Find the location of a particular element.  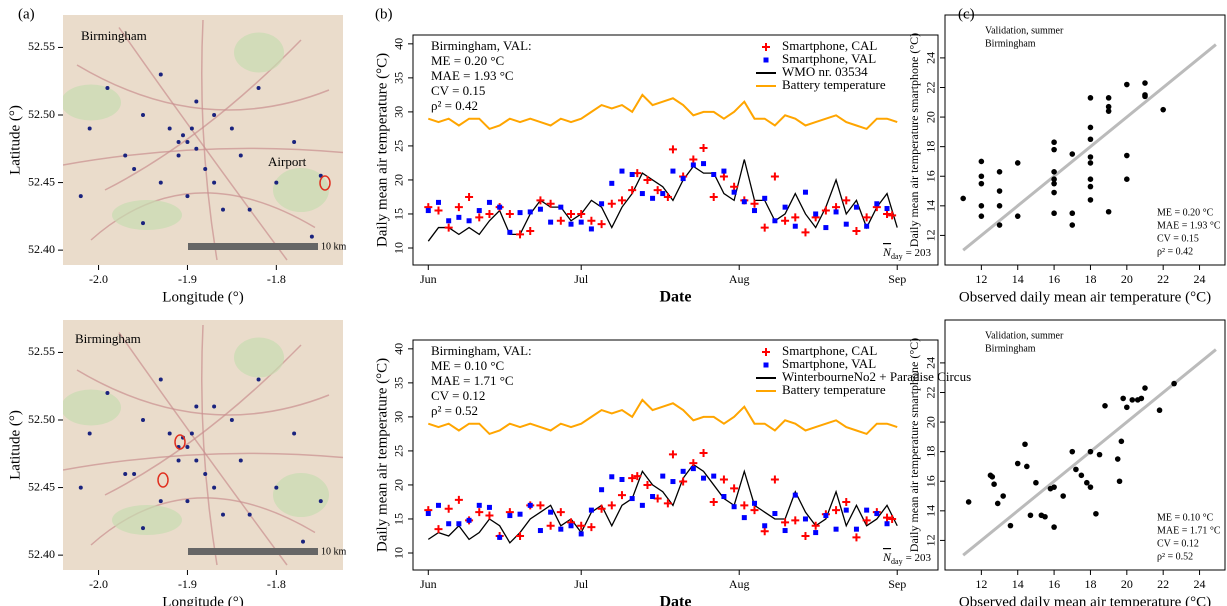

stats-annotation: MAE = 1.93 °C is located at coordinates (472, 75).